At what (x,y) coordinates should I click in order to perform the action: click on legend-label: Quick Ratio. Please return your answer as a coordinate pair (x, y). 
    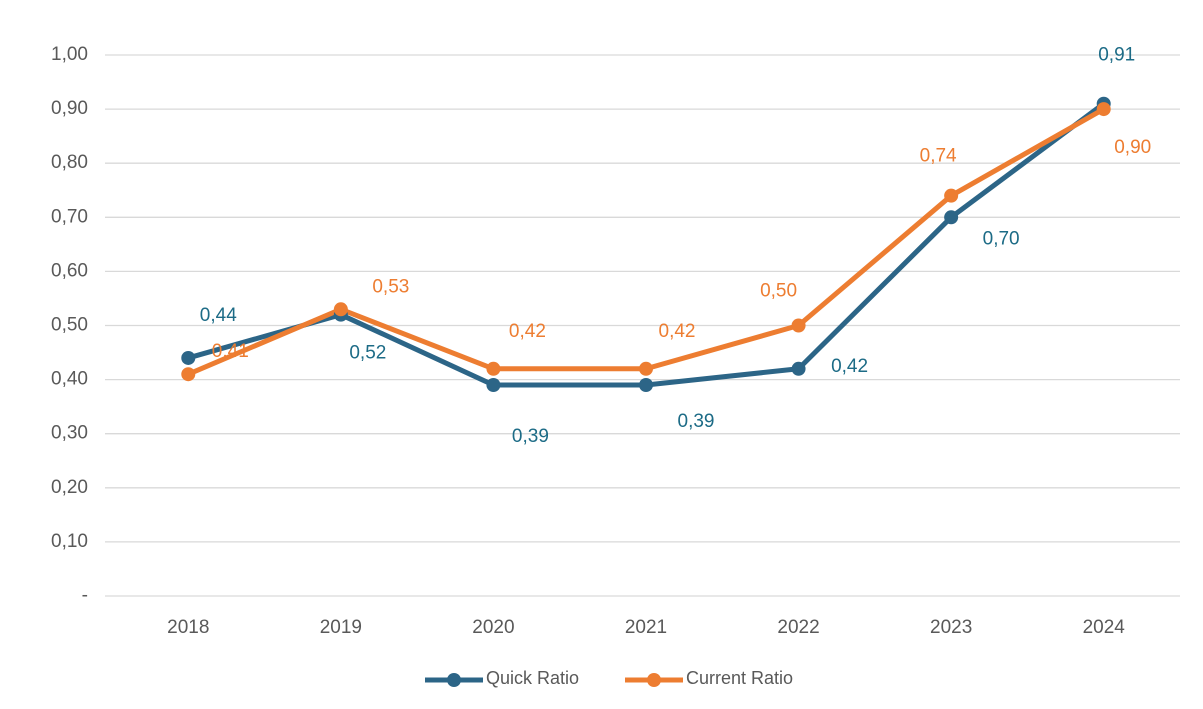
    Looking at the image, I should click on (532, 678).